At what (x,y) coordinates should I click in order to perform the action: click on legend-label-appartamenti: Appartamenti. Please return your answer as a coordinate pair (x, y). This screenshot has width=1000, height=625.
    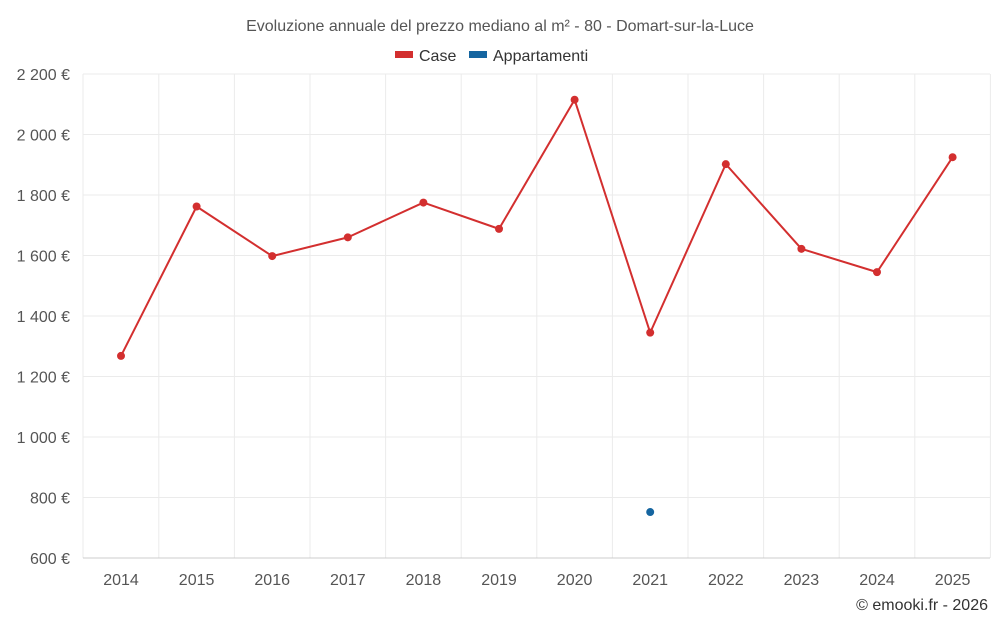
    Looking at the image, I should click on (540, 56).